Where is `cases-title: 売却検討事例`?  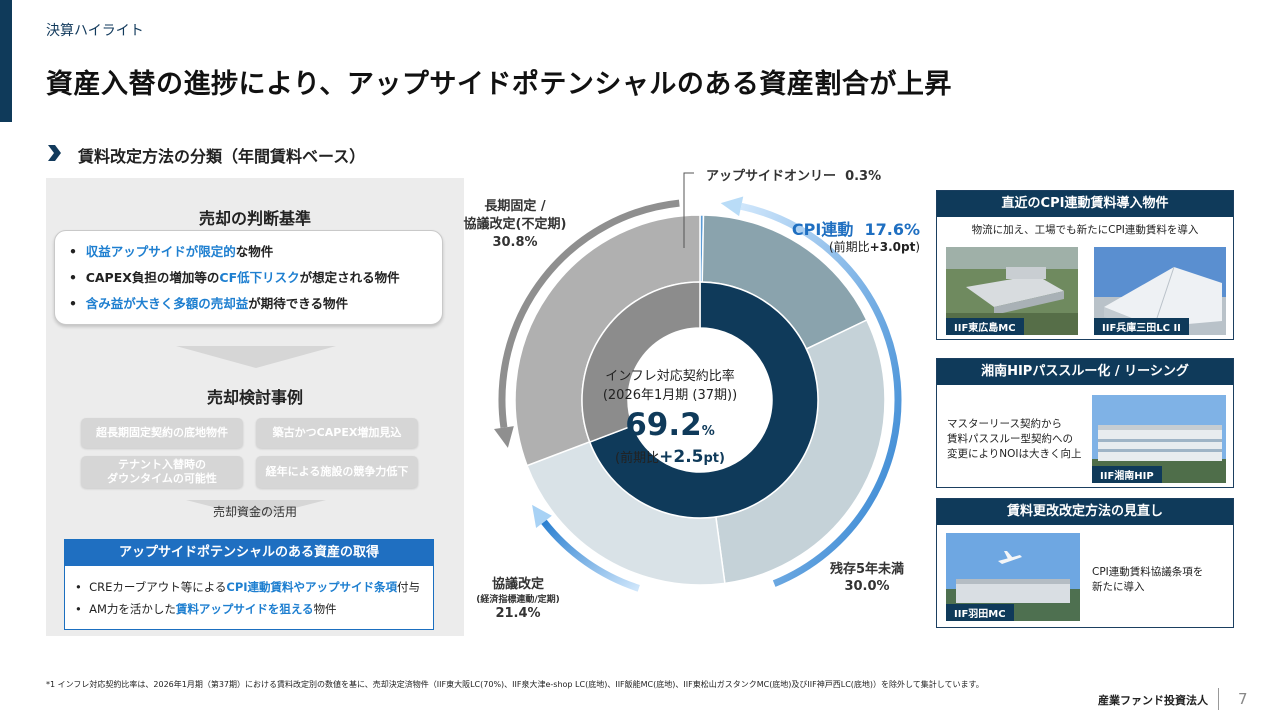
cases-title: 売却検討事例 is located at coordinates (254, 397).